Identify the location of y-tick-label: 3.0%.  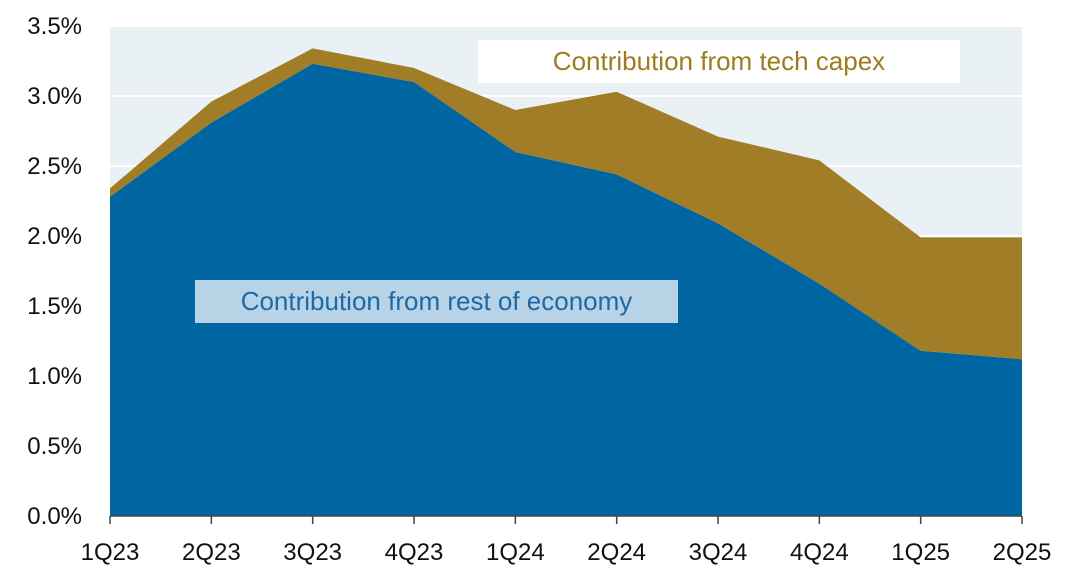
(54, 96).